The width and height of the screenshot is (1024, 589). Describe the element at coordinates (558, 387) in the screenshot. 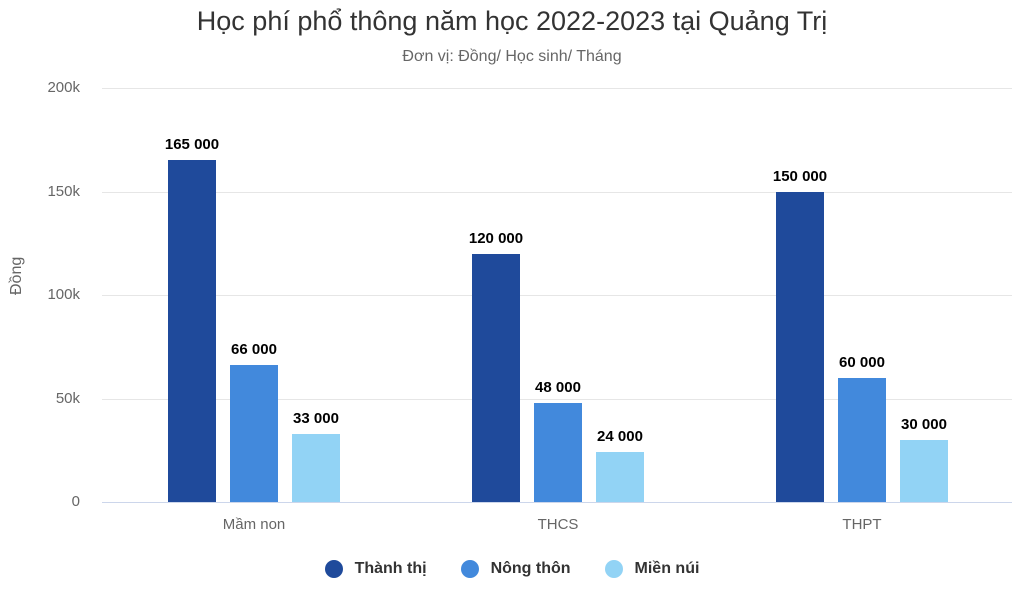

I see `data-label: 48 000` at that location.